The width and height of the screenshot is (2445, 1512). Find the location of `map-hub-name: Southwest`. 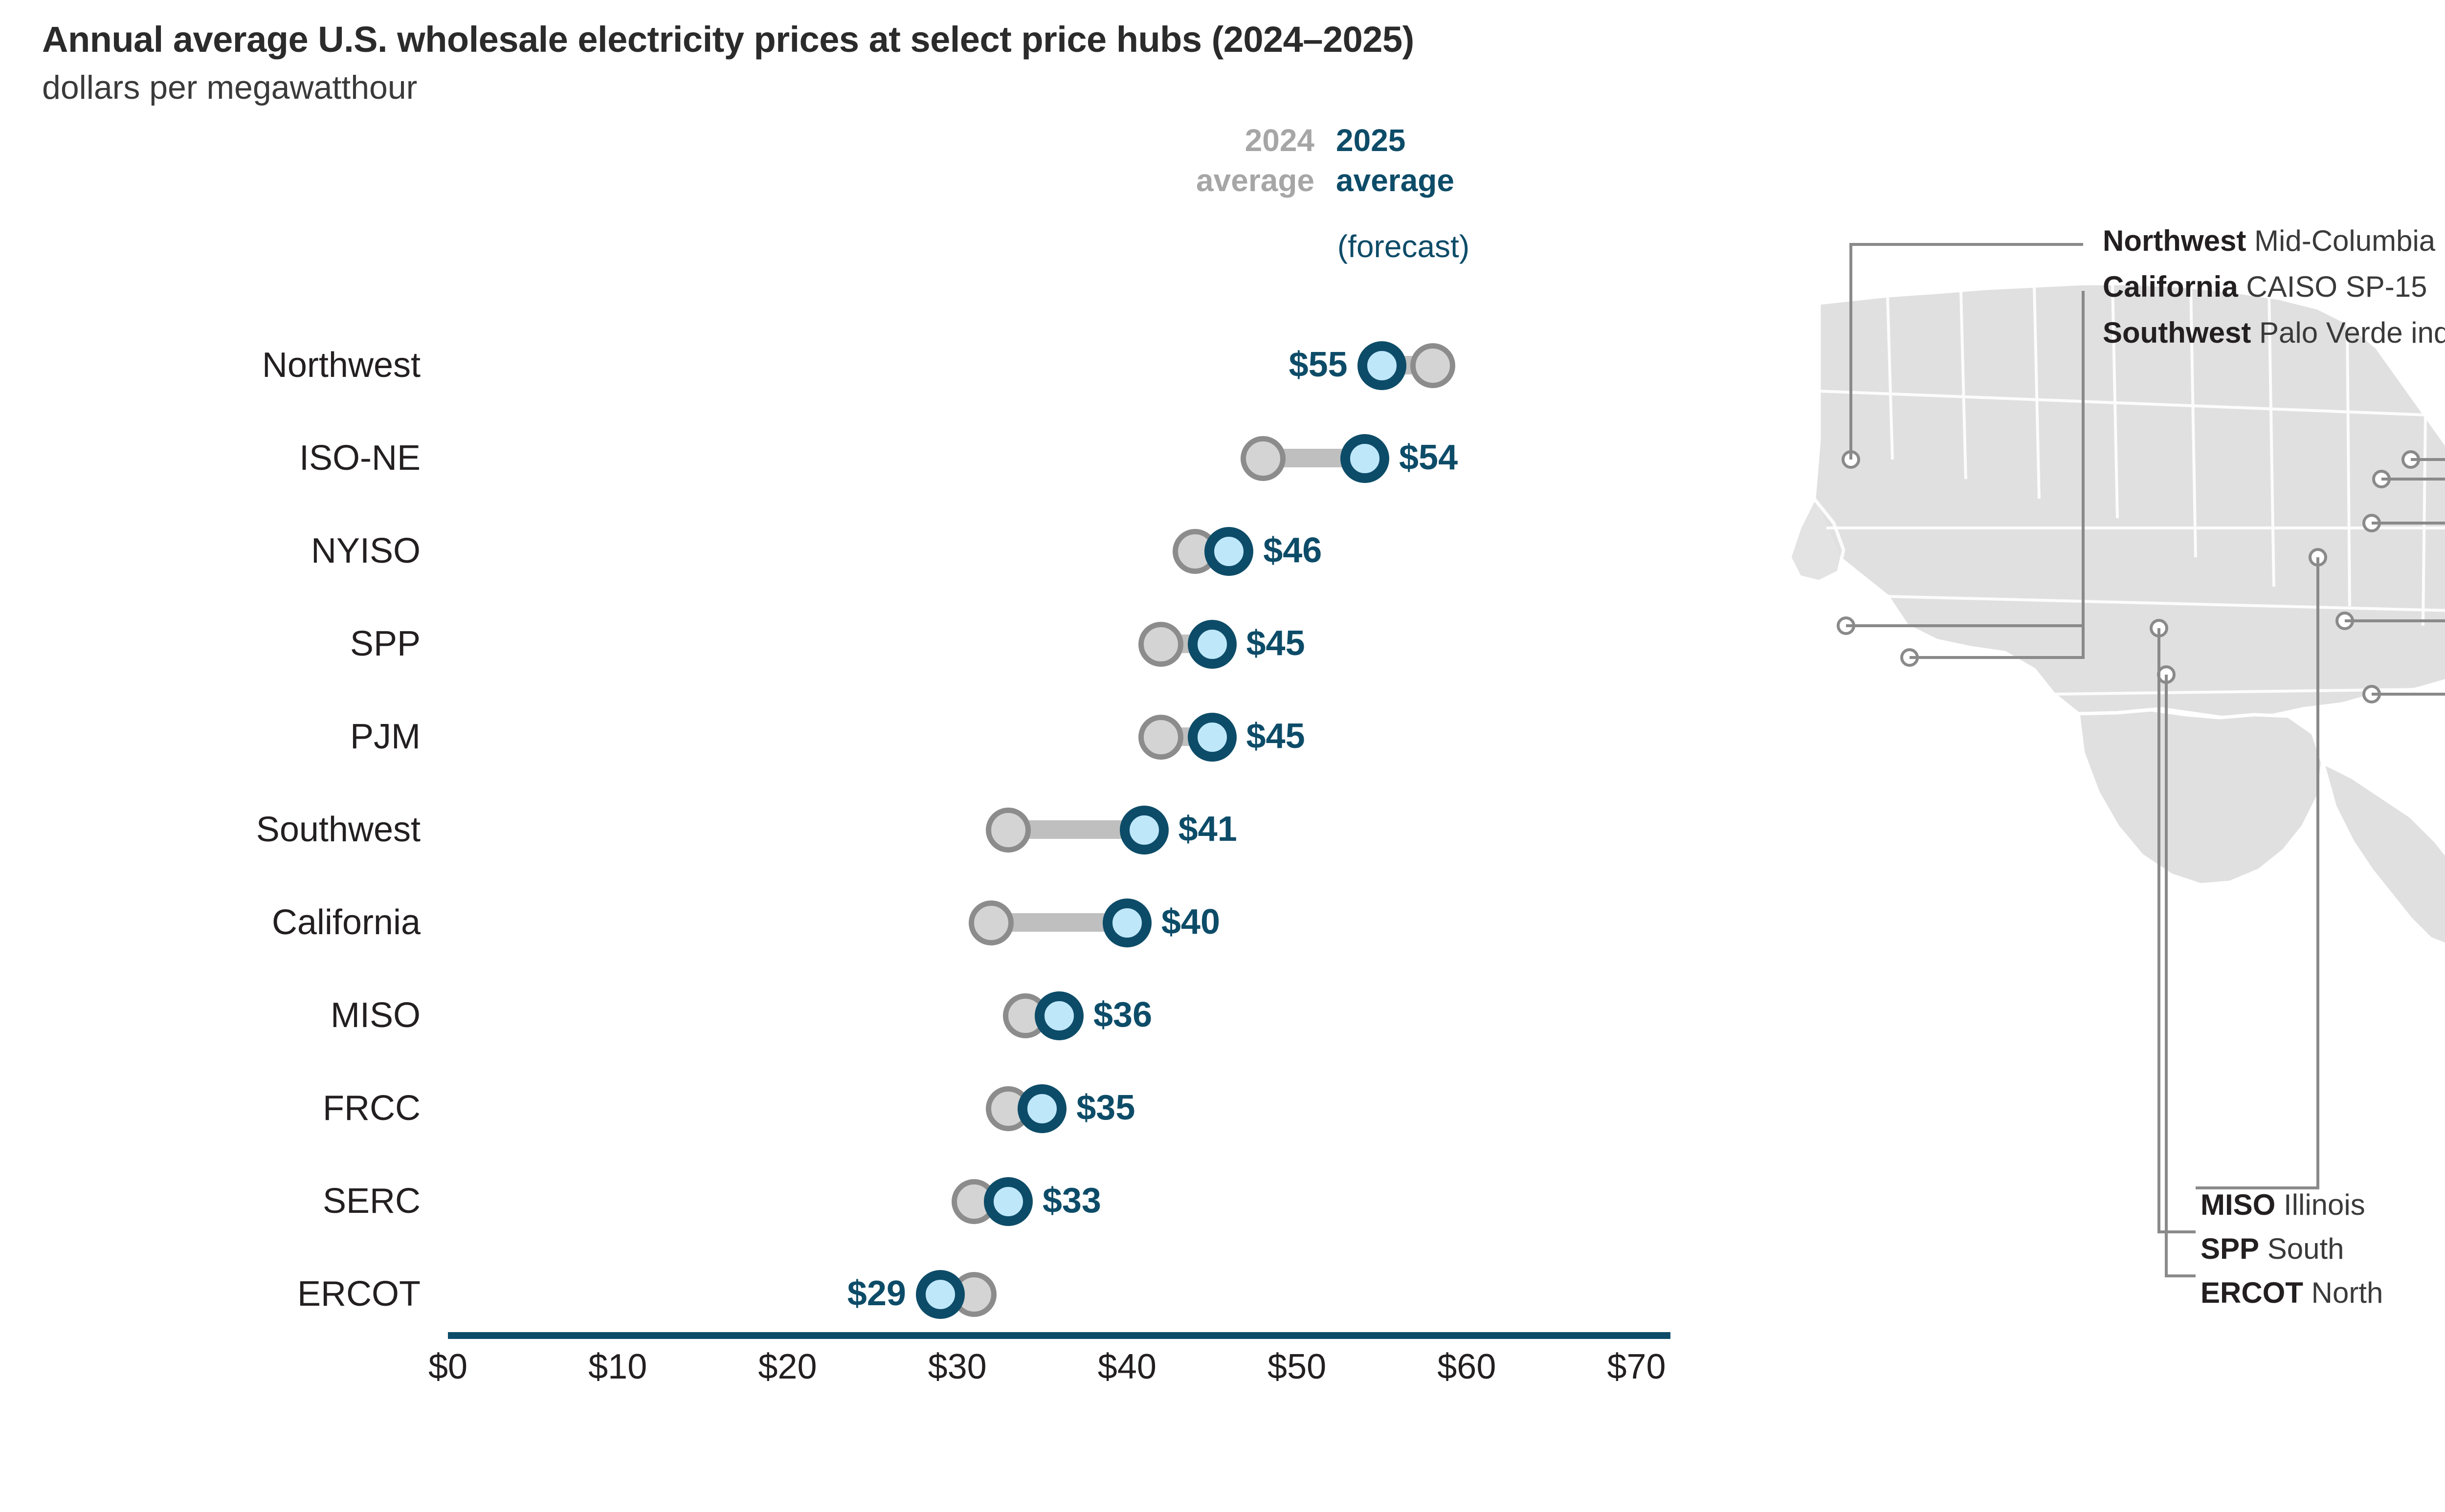

map-hub-name: Southwest is located at coordinates (2177, 332).